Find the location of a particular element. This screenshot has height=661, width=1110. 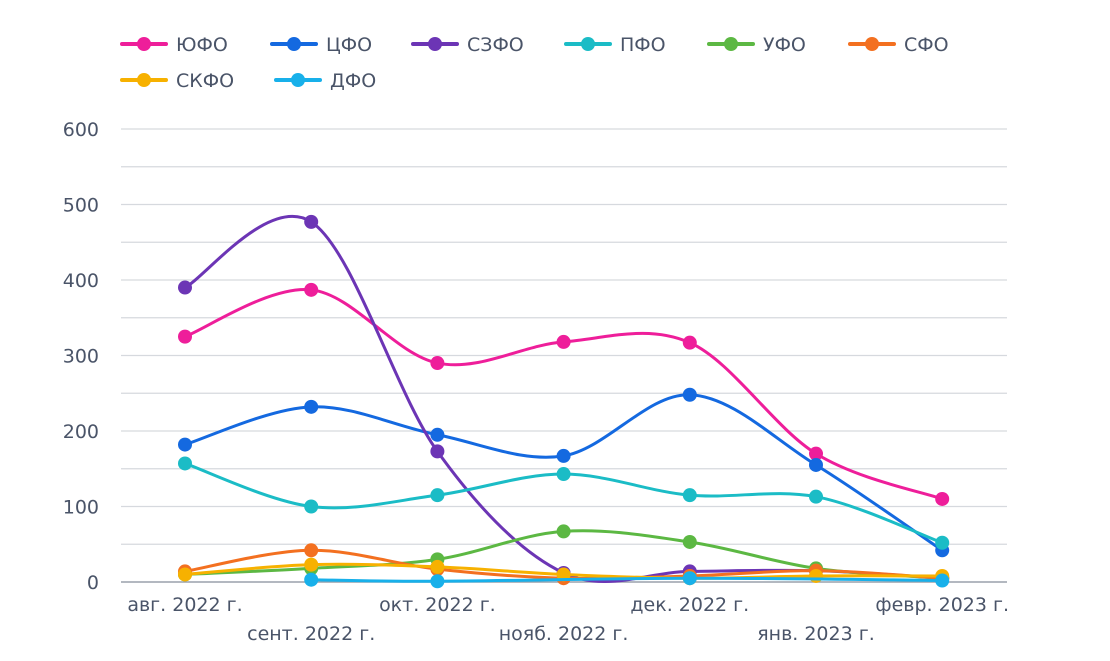

x-tick-label: февр. 2023 г. is located at coordinates (942, 605).